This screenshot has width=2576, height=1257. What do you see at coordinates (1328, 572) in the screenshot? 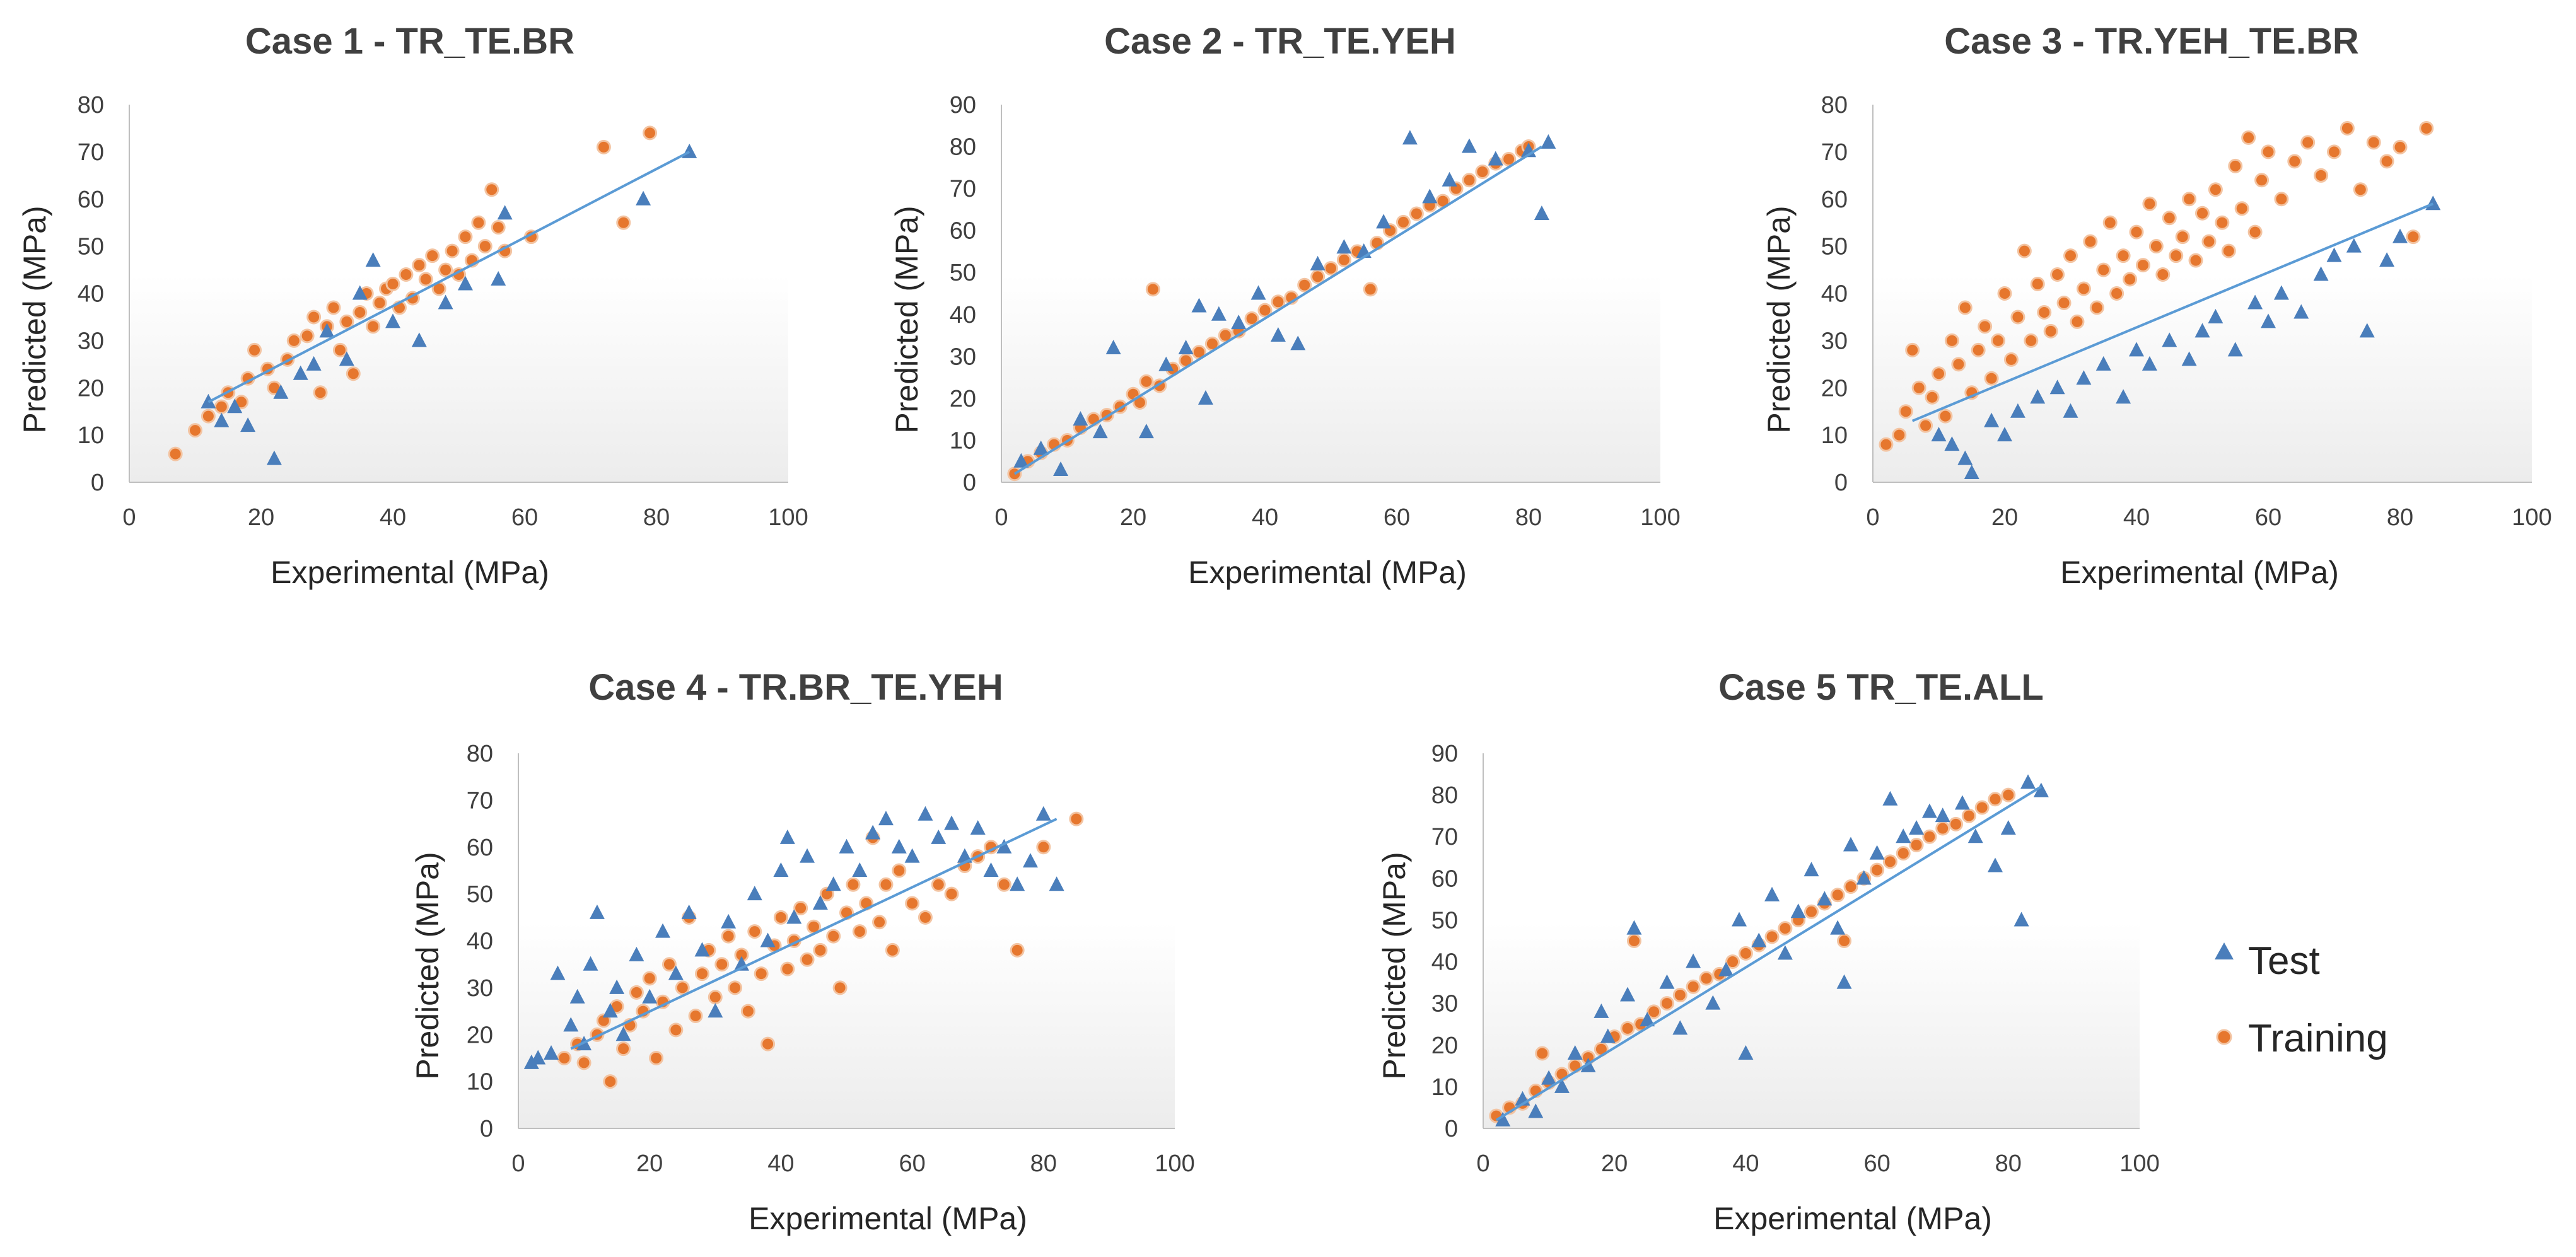
I see `x-axis-label: Experimental (MPa)` at bounding box center [1328, 572].